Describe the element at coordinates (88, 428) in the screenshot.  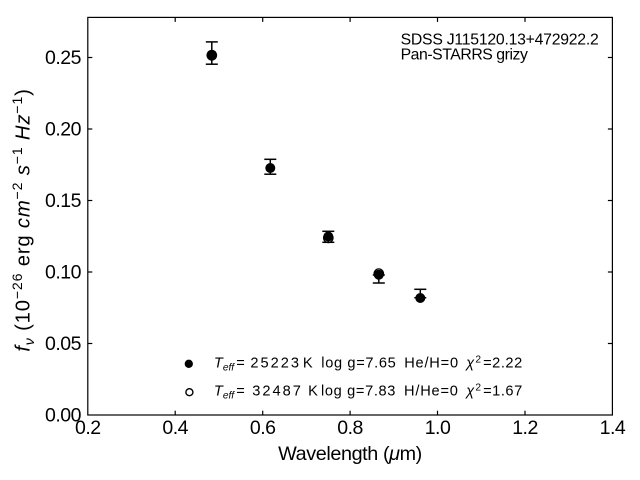
I see `svg-text: 0.2` at that location.